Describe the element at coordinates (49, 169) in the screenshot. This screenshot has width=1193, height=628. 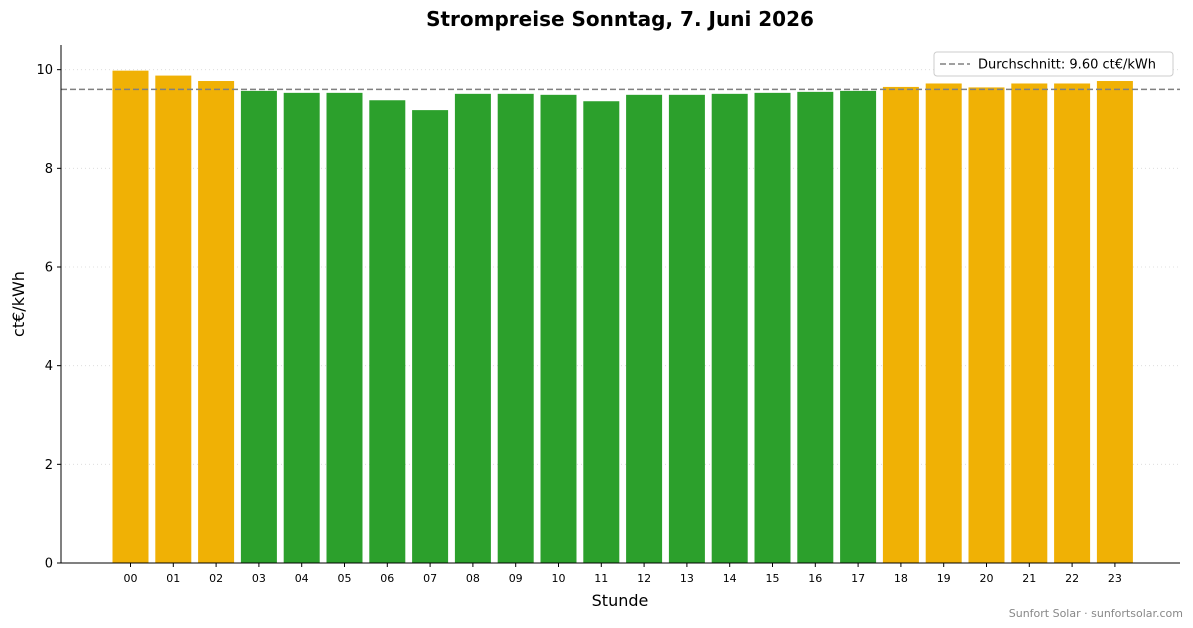
I see `y-tick-label: 8` at that location.